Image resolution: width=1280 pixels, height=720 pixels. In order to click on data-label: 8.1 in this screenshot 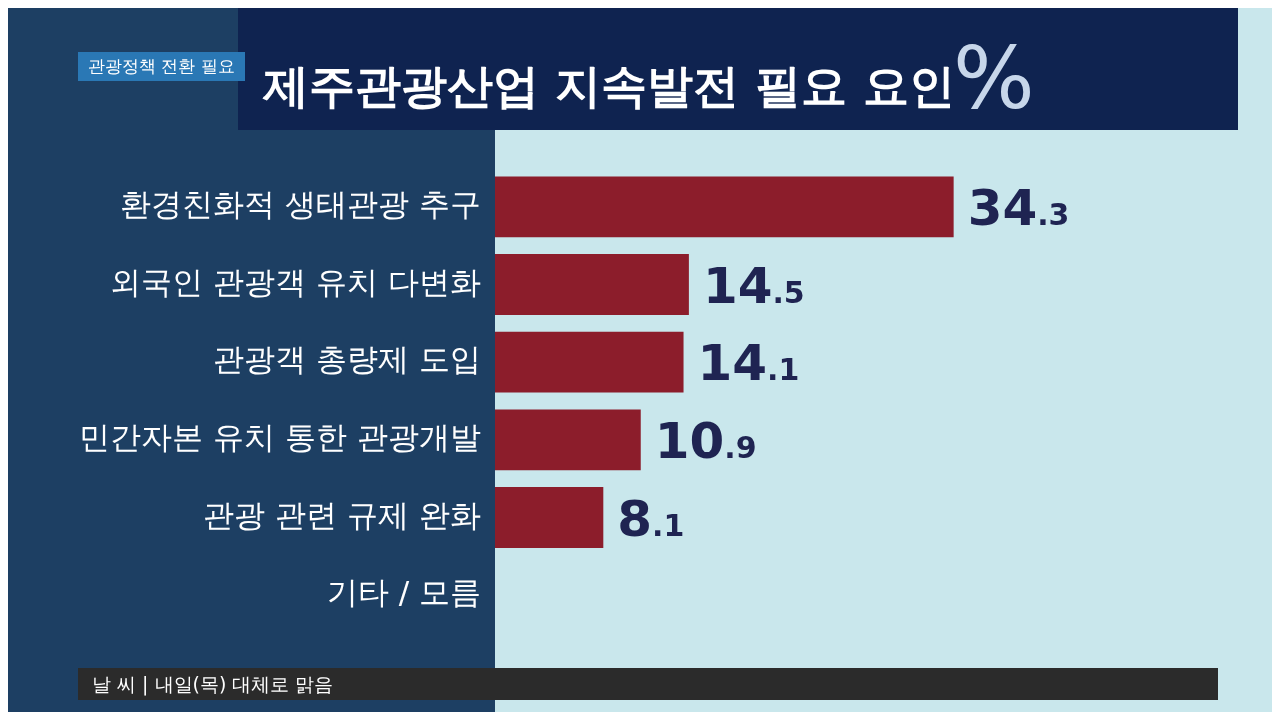, I will do `click(651, 518)`.